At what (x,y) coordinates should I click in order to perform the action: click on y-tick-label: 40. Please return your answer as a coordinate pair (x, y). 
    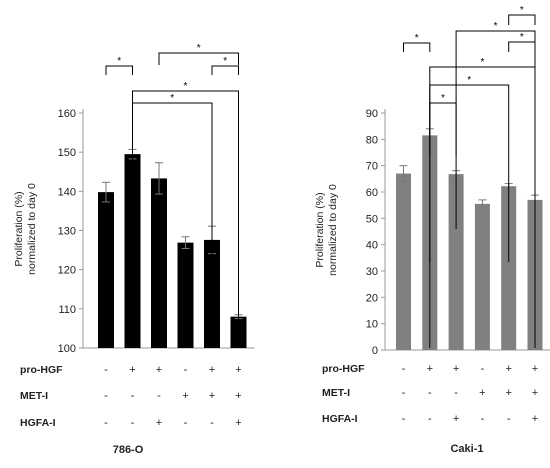
    Looking at the image, I should click on (372, 246).